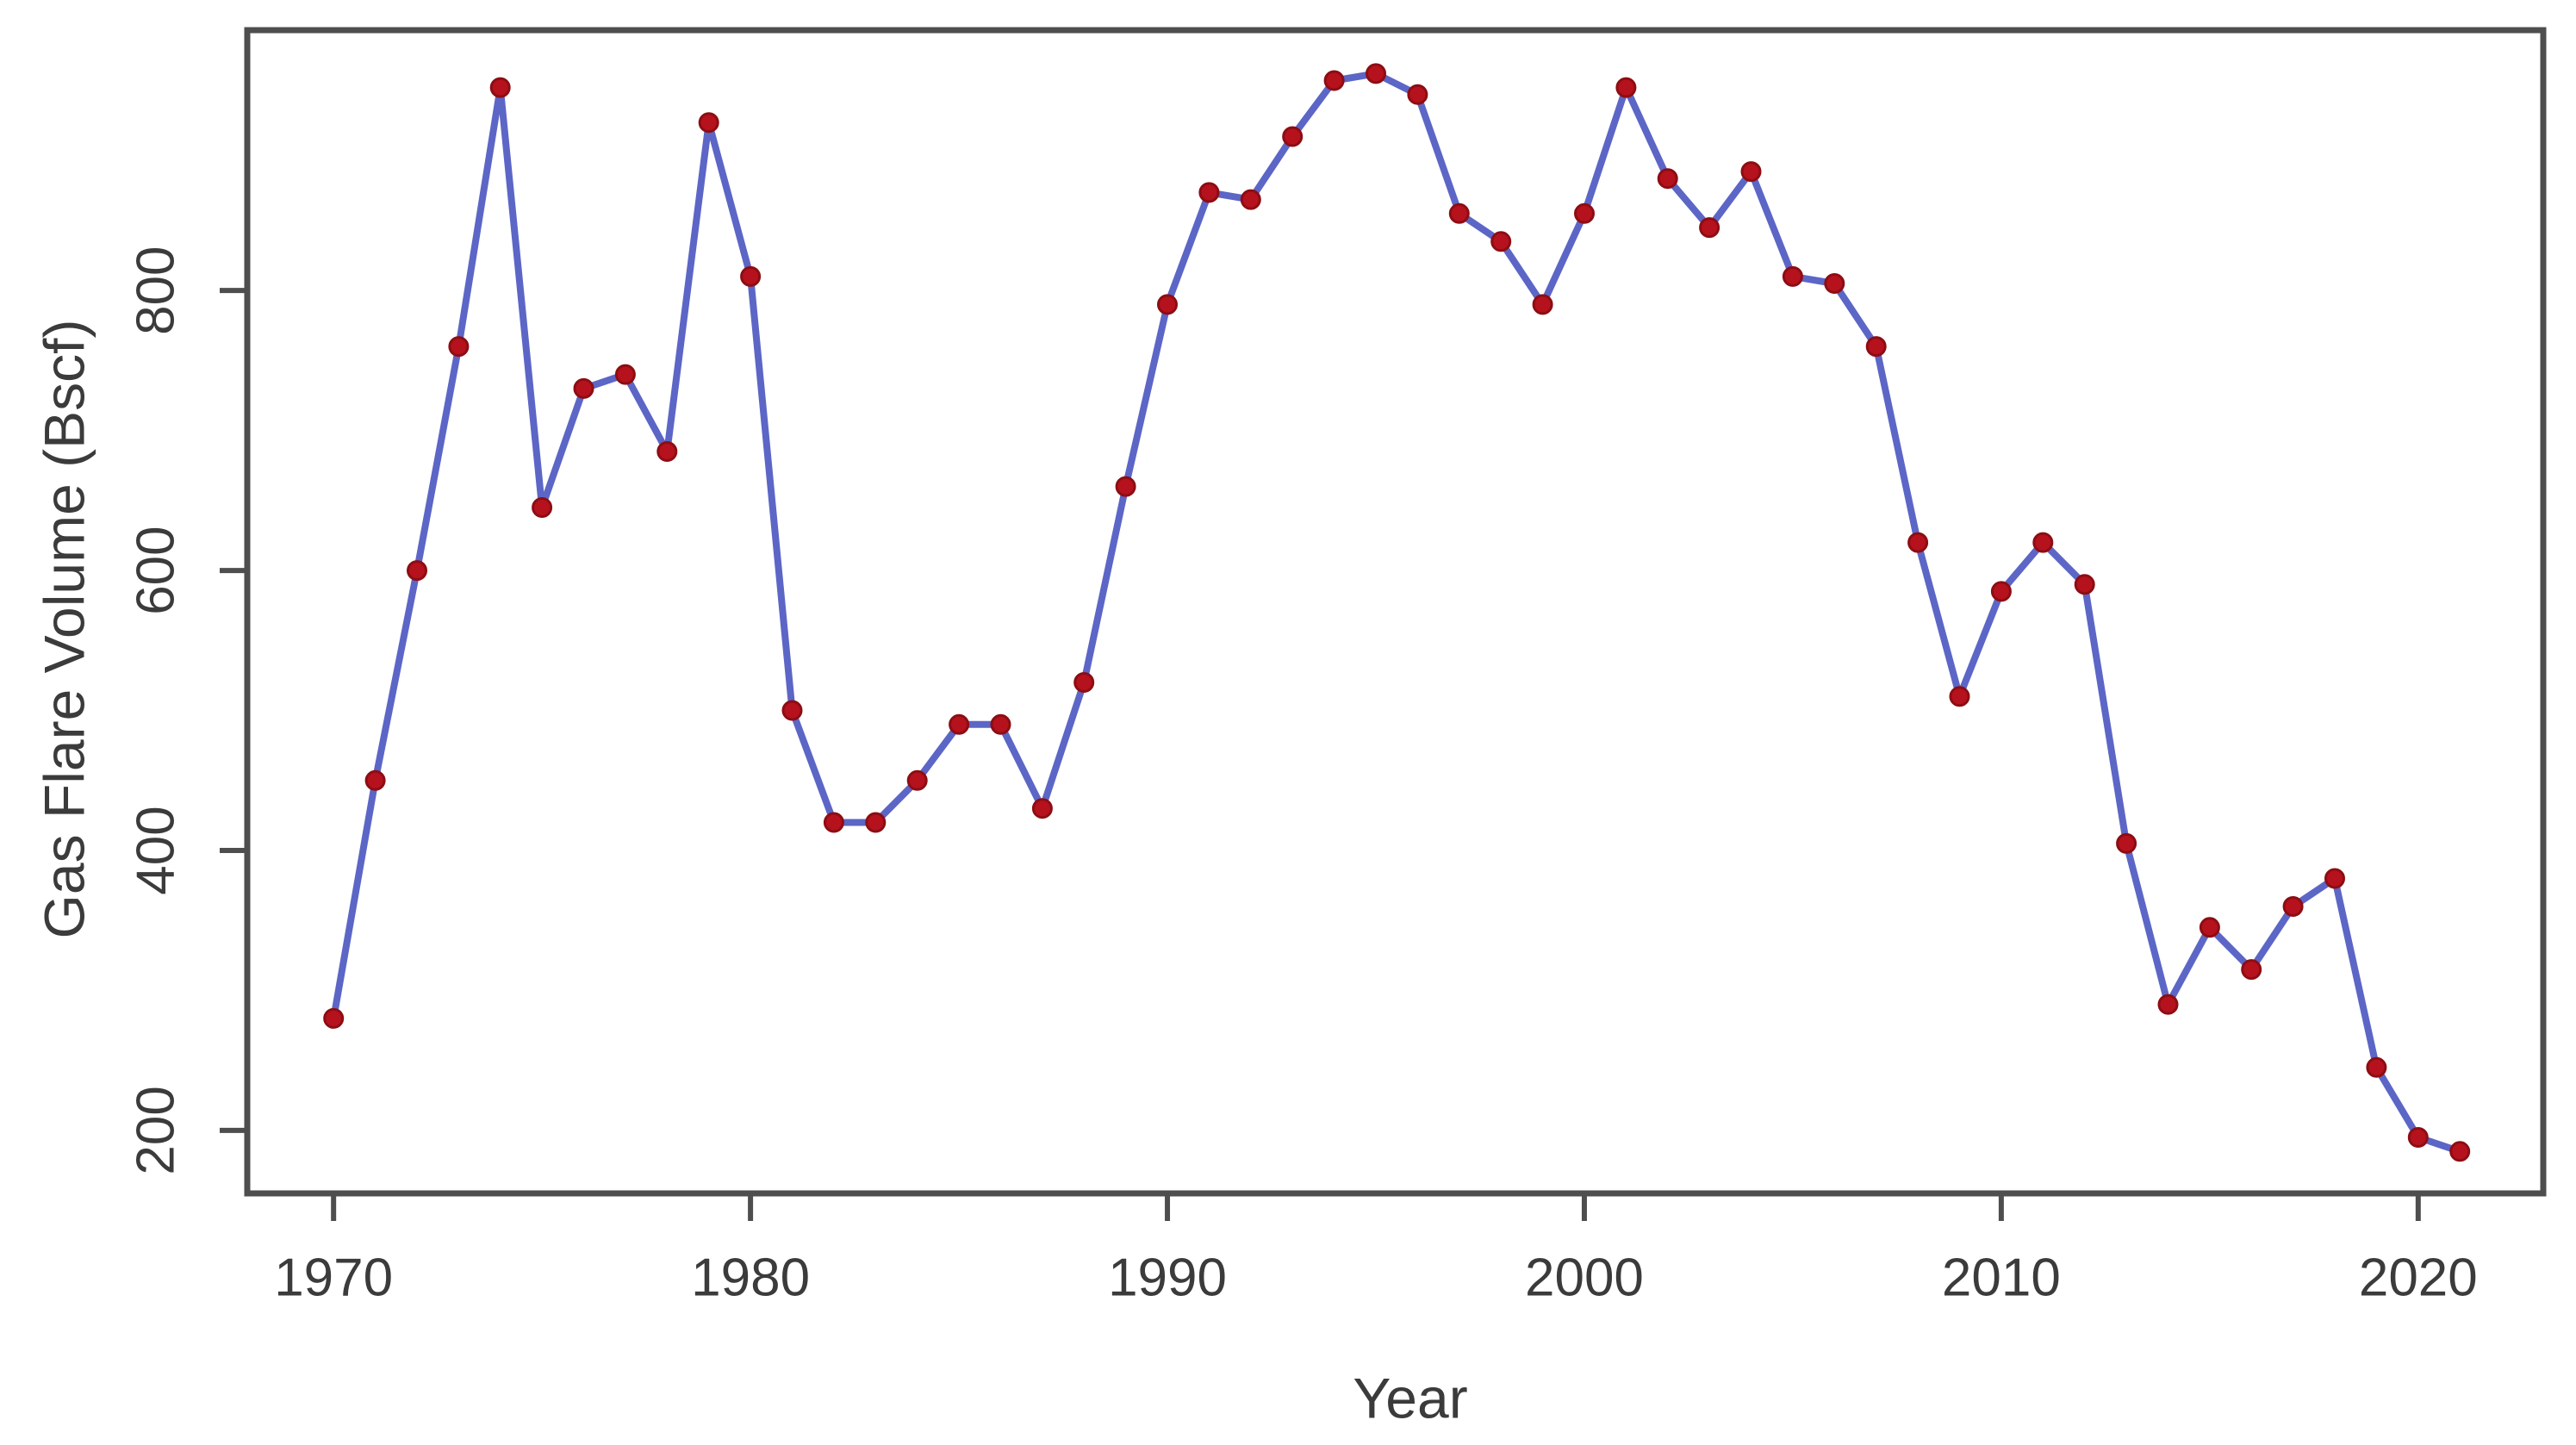 The image size is (2576, 1445). What do you see at coordinates (1410, 1397) in the screenshot?
I see `x-axis-label: Year` at bounding box center [1410, 1397].